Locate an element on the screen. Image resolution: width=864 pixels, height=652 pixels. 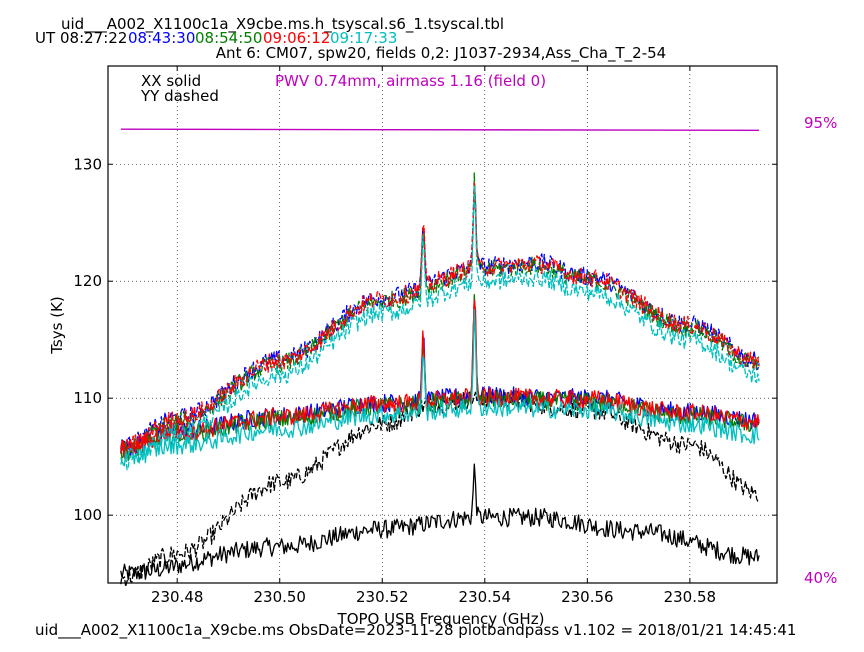
y-tick-label: 120 is located at coordinates (87, 281).